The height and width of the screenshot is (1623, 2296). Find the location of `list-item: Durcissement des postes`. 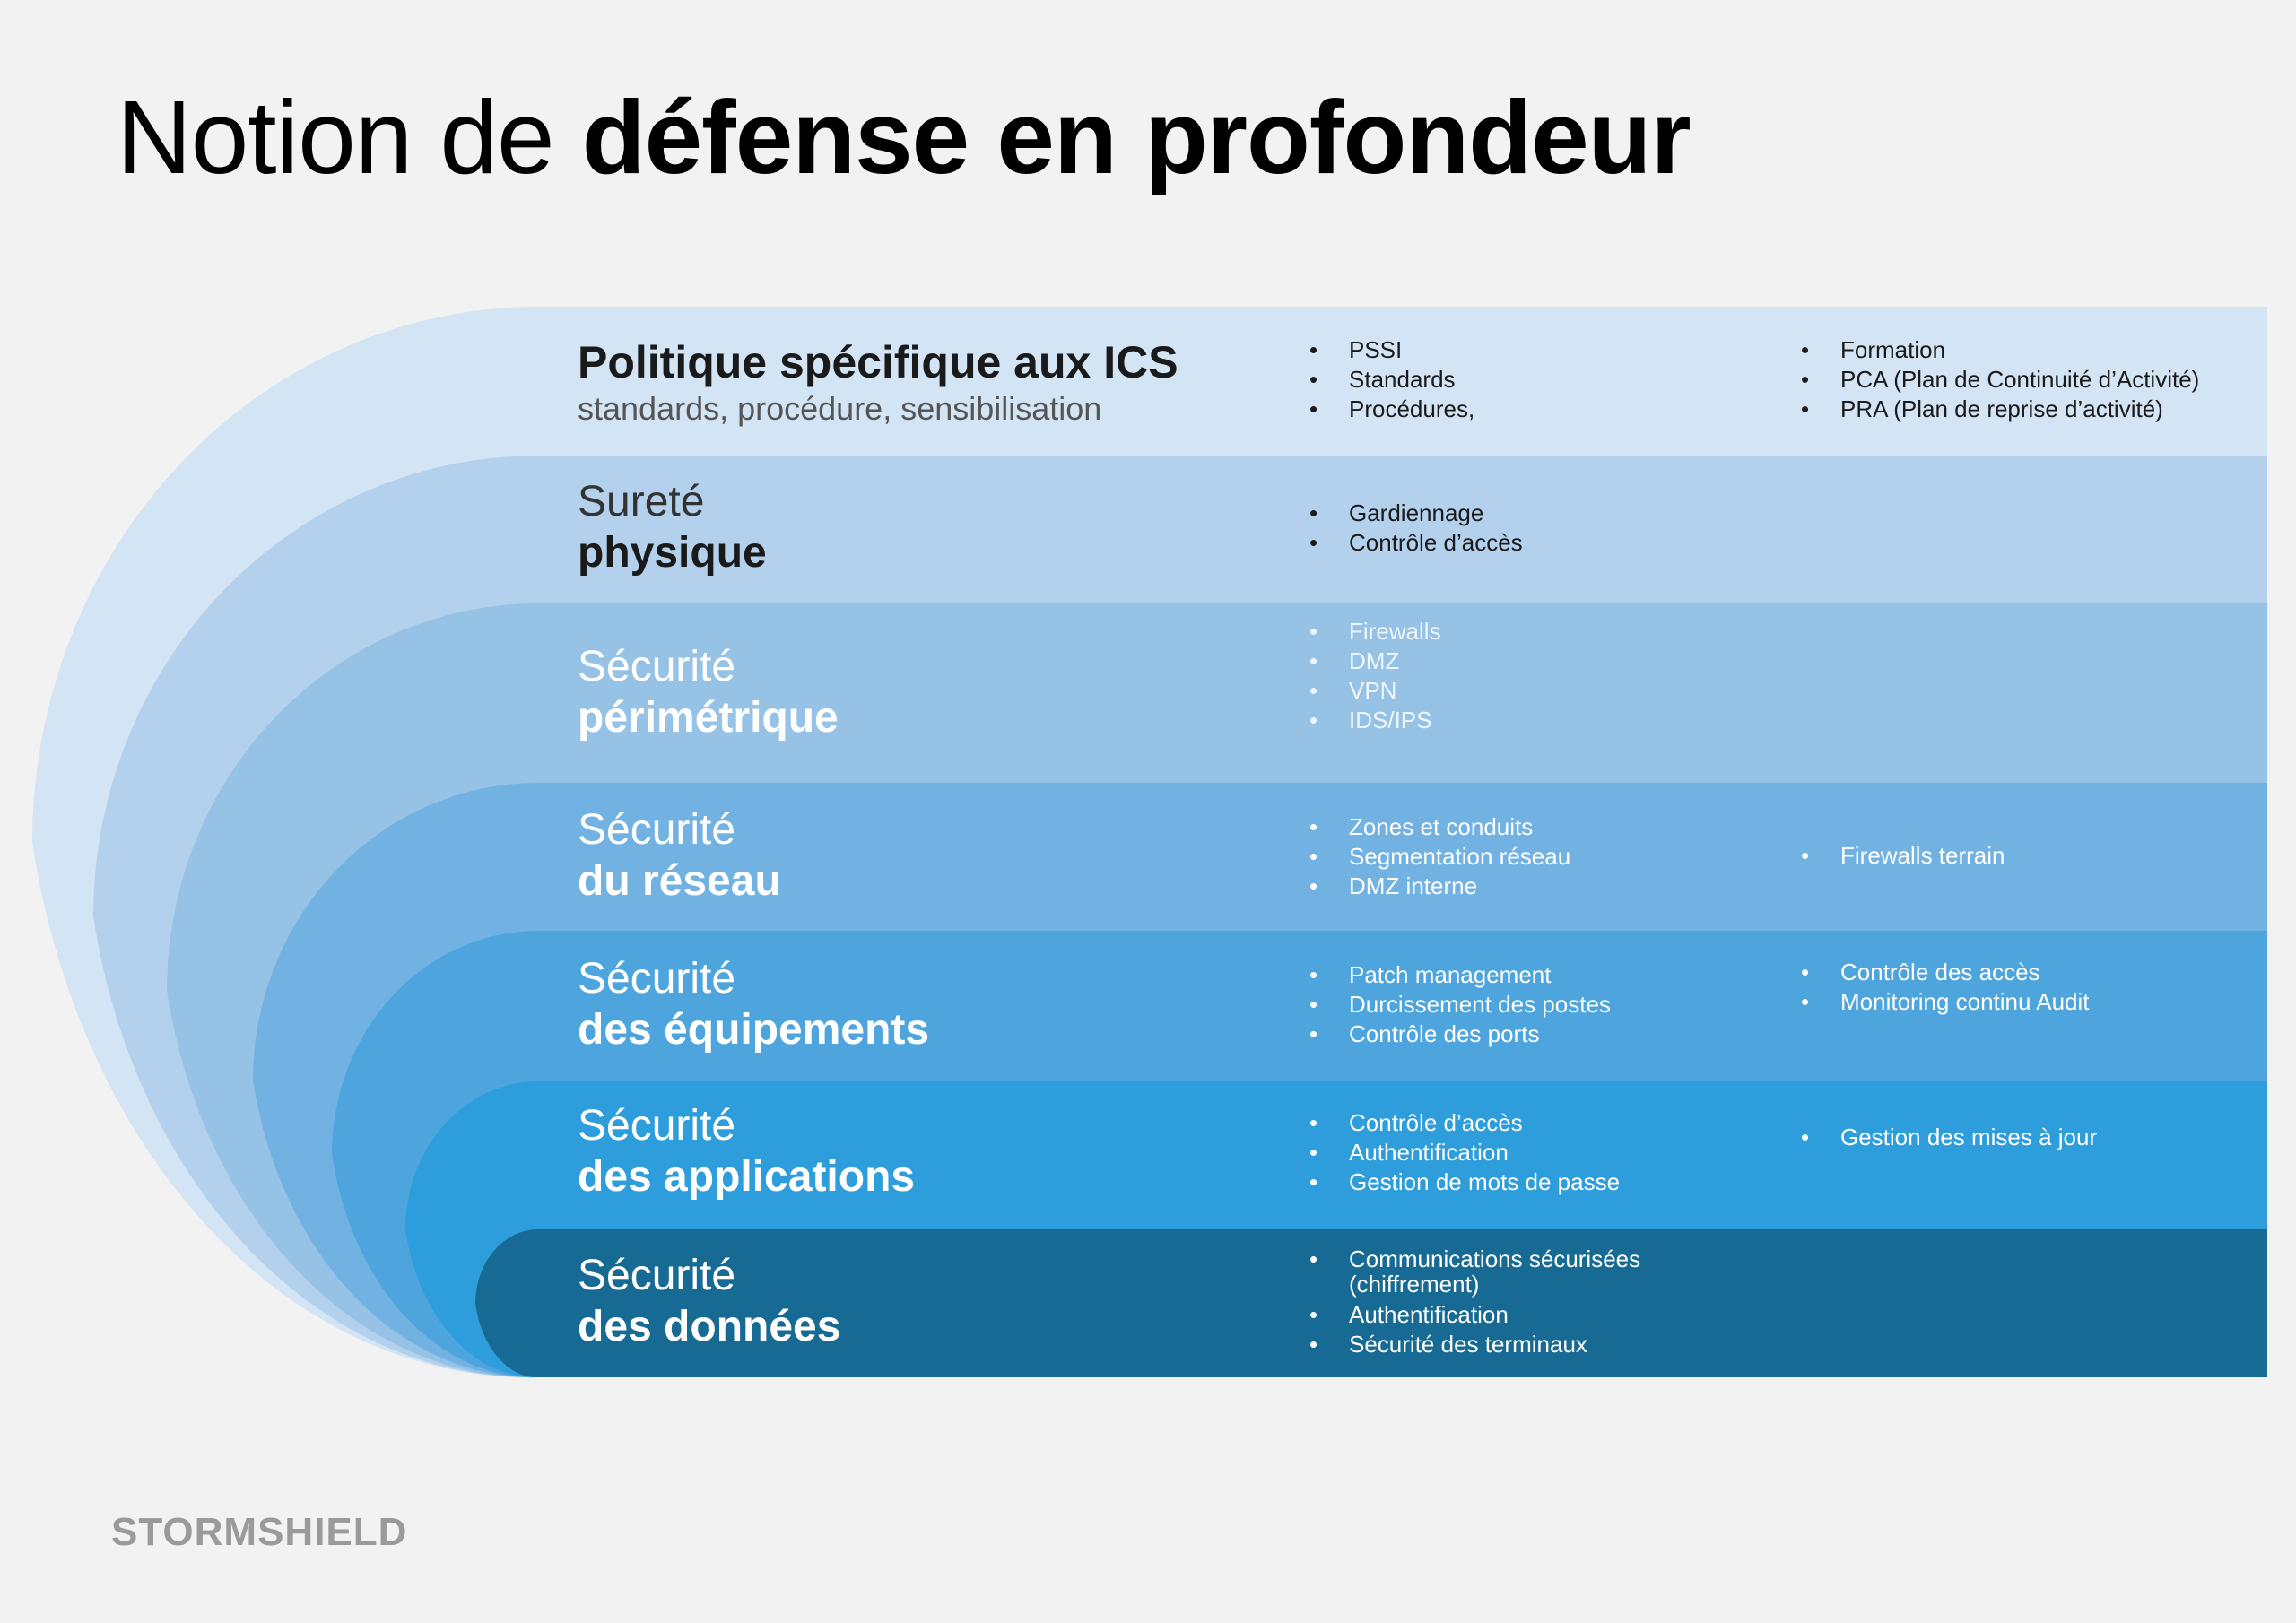

list-item: Durcissement des postes is located at coordinates (1460, 1005).